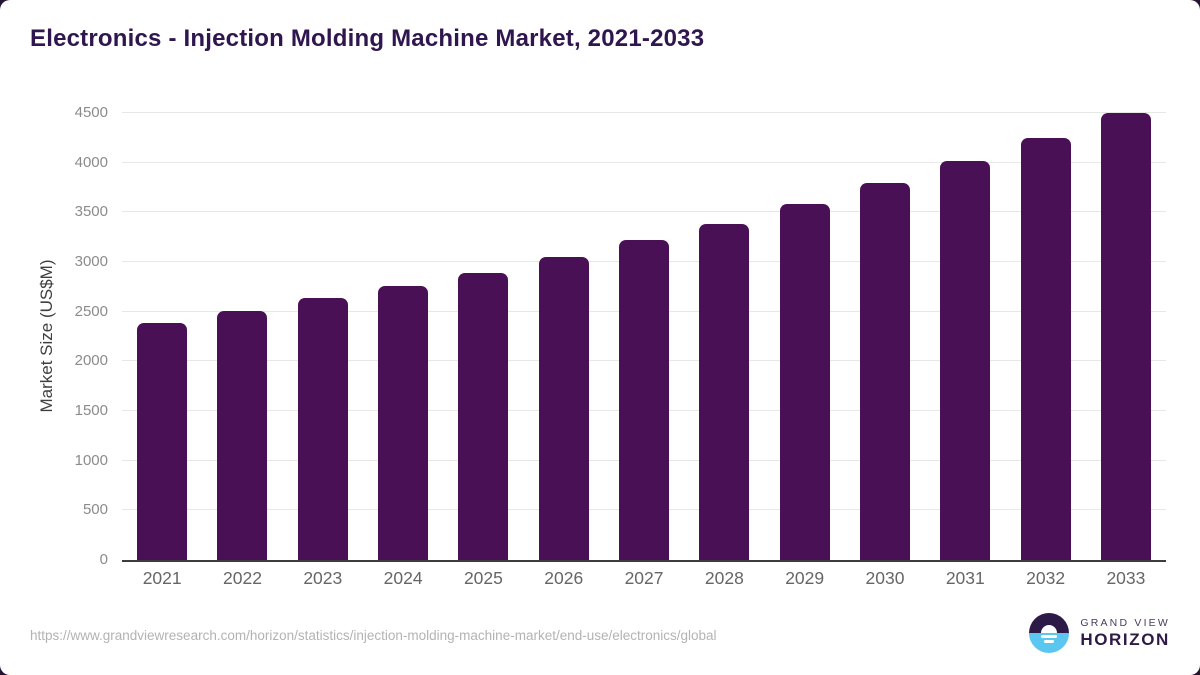  I want to click on bar-2029, so click(804, 381).